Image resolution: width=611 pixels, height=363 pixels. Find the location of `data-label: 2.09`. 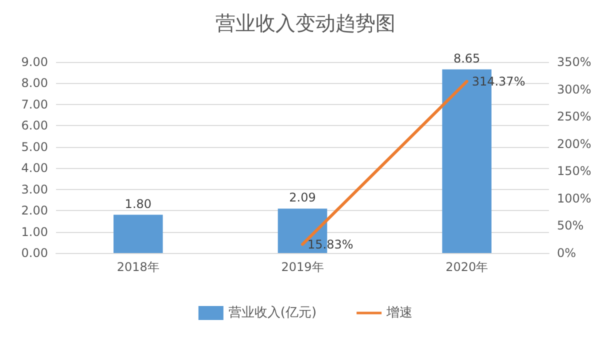

data-label: 2.09 is located at coordinates (302, 197).